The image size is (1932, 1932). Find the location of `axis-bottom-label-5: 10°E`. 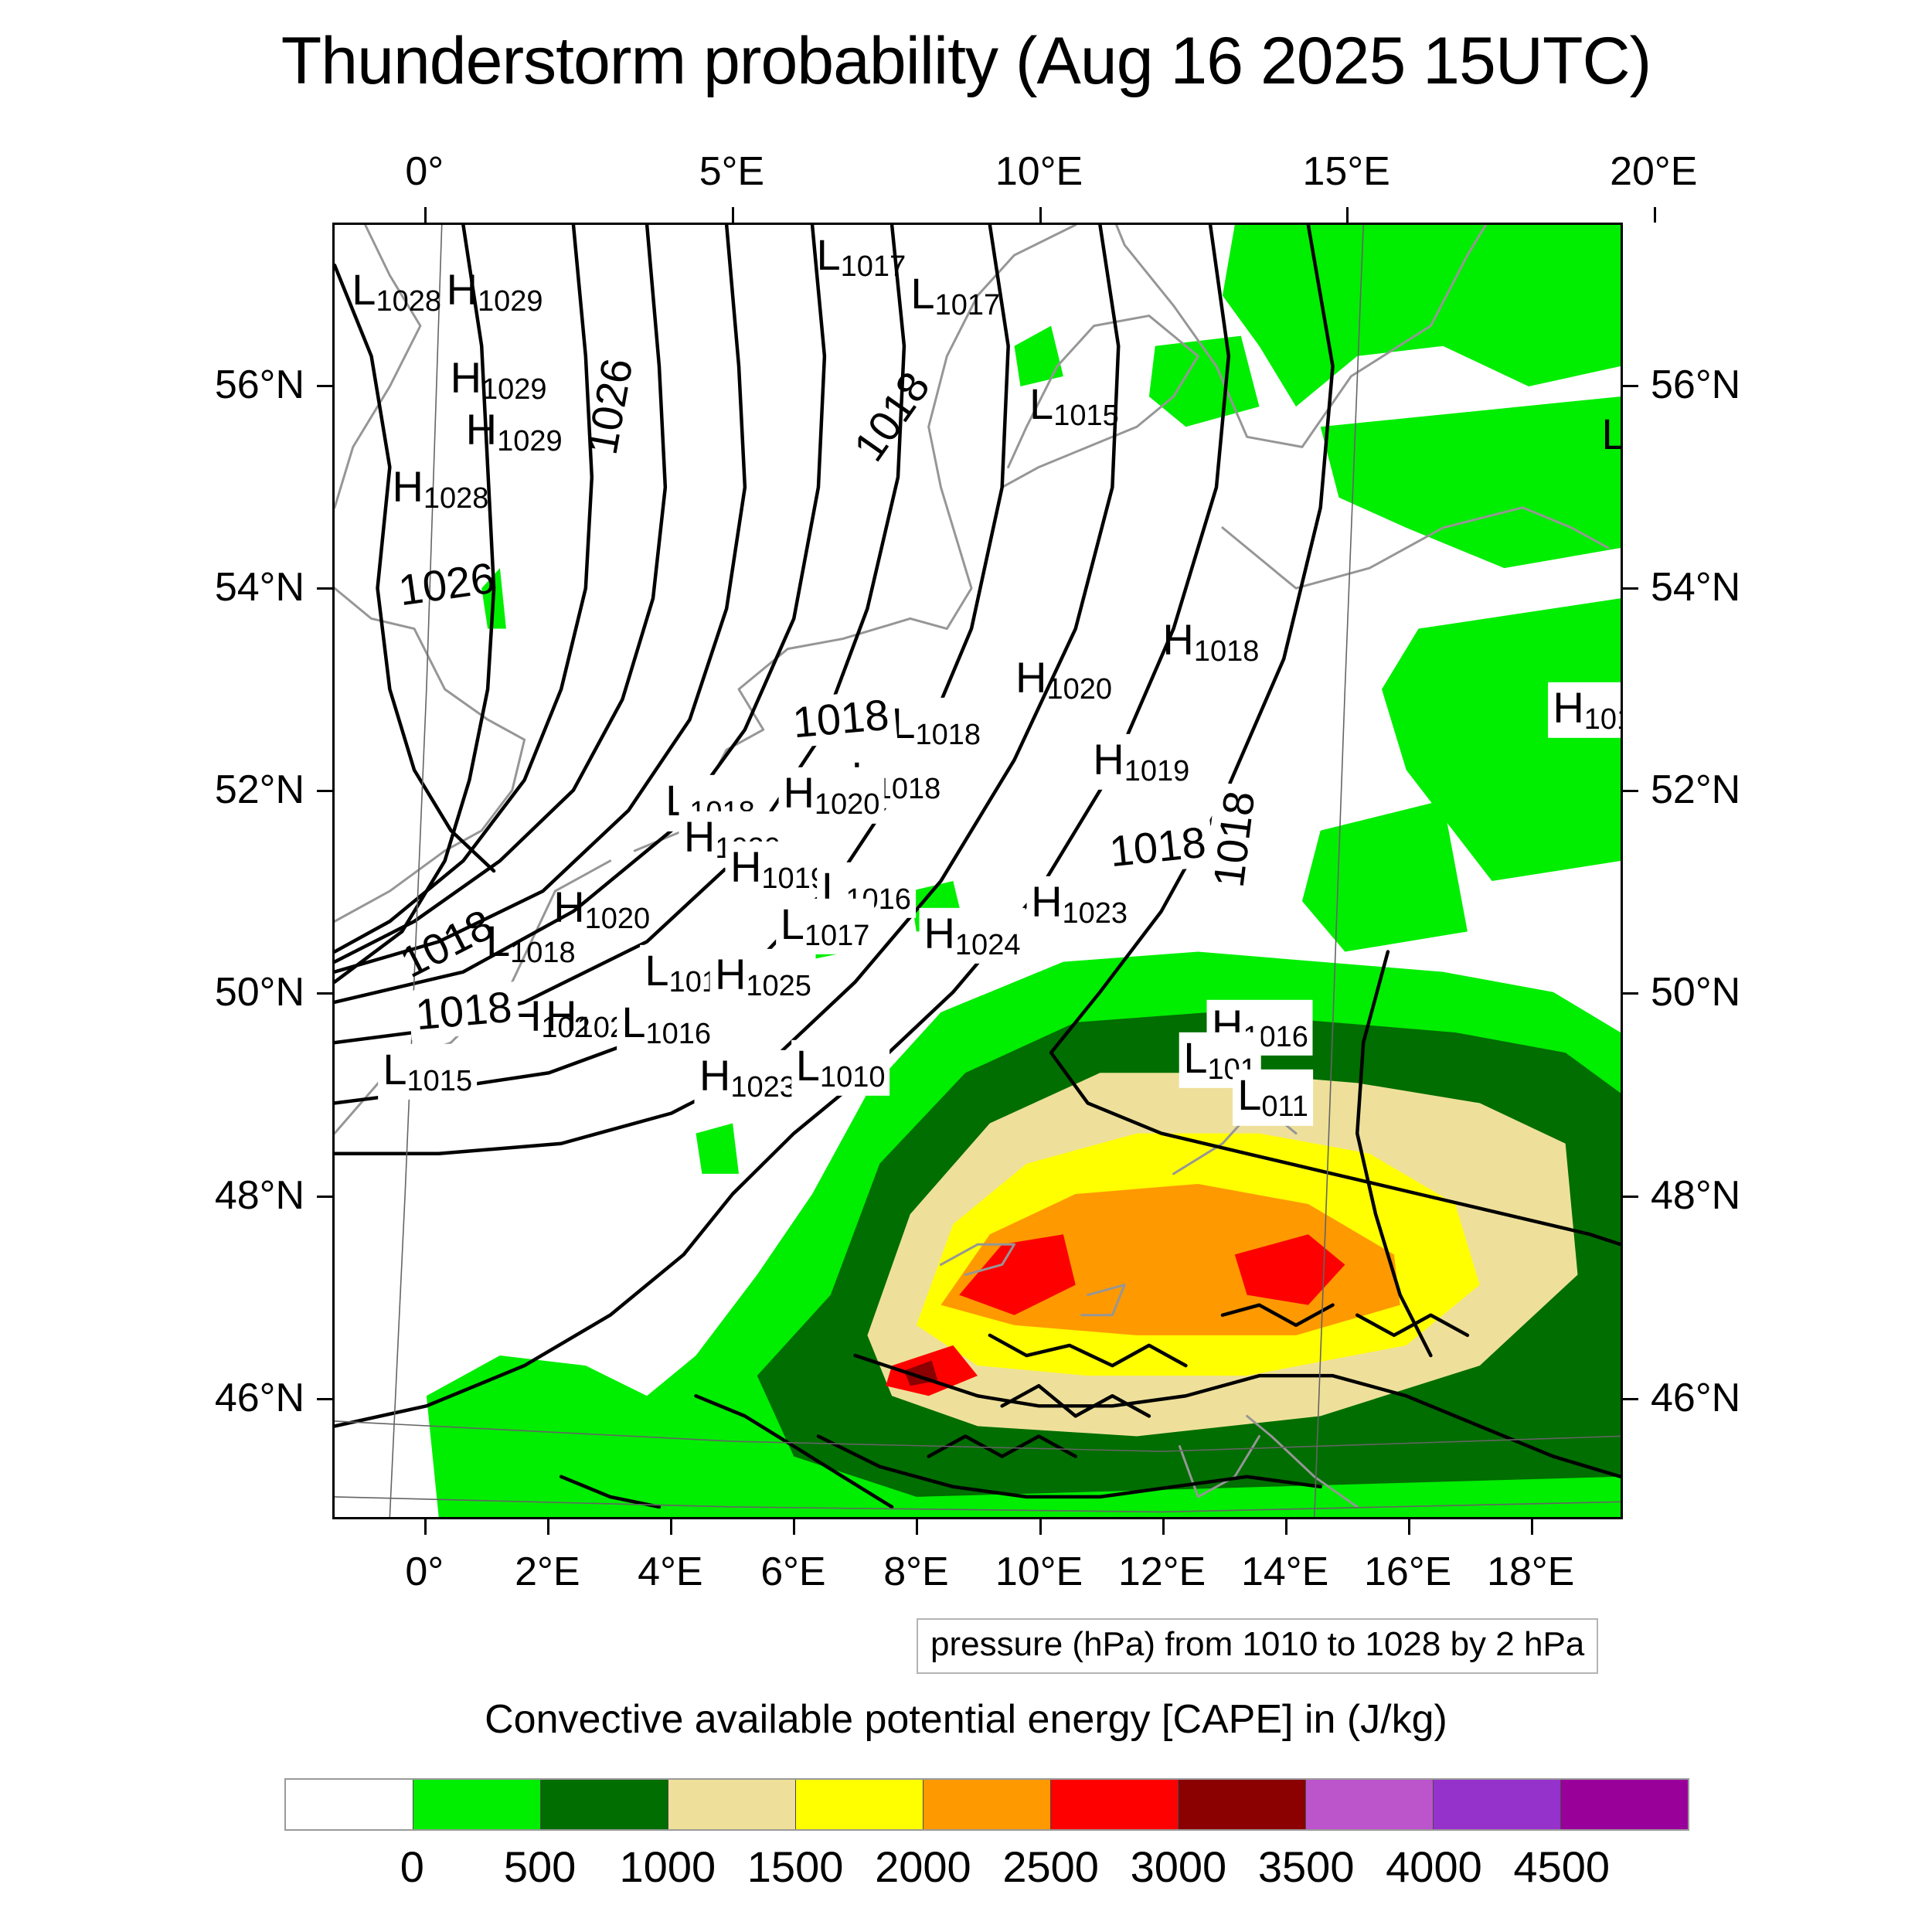

axis-bottom-label-5: 10°E is located at coordinates (1039, 1572).